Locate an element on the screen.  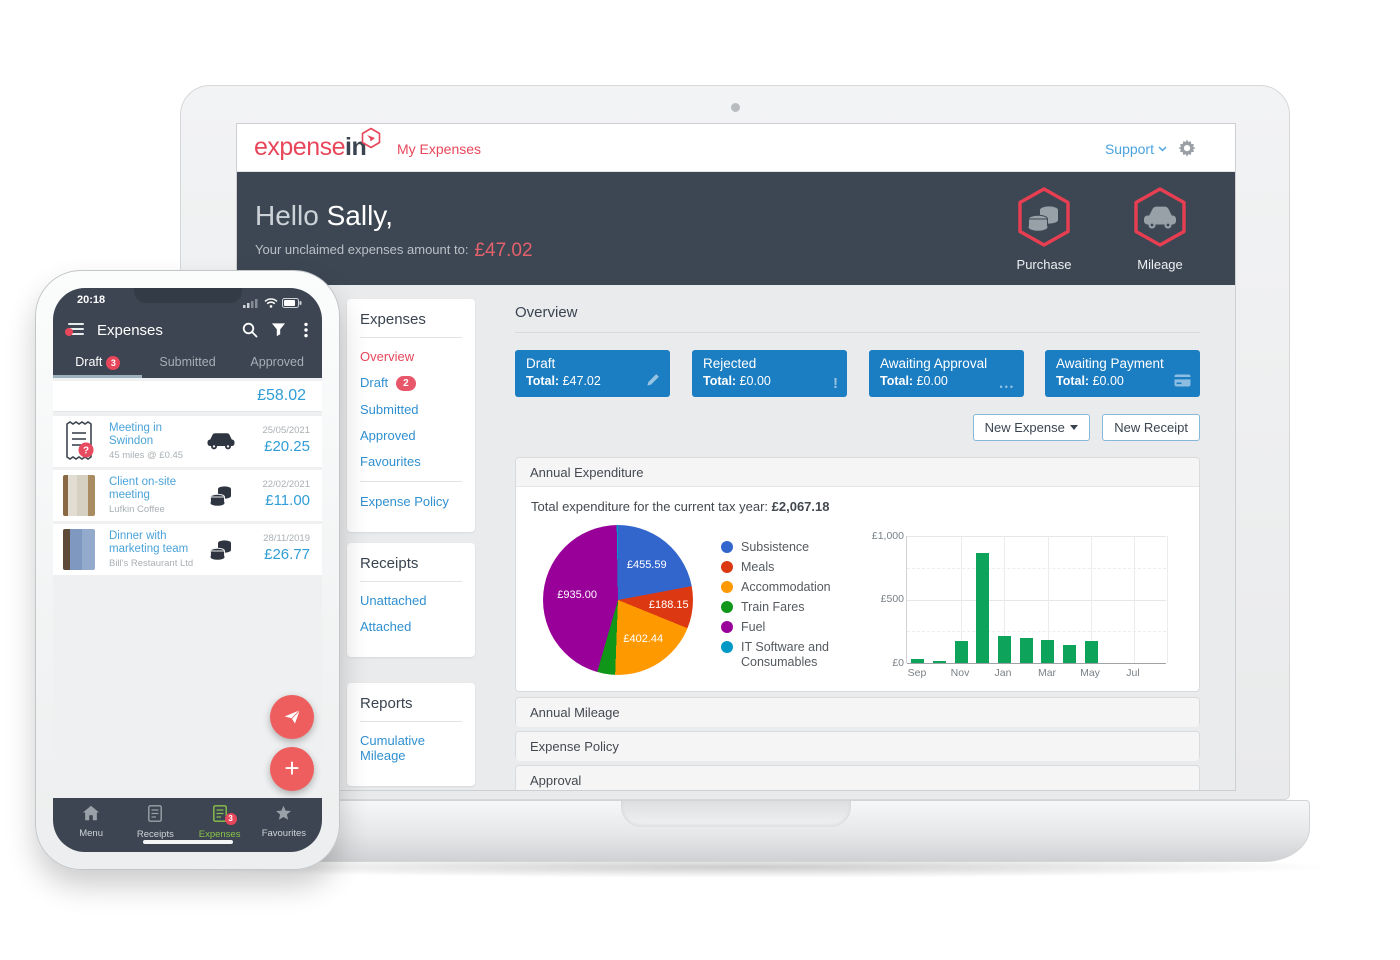
legend-dot-it-software is located at coordinates (727, 647).